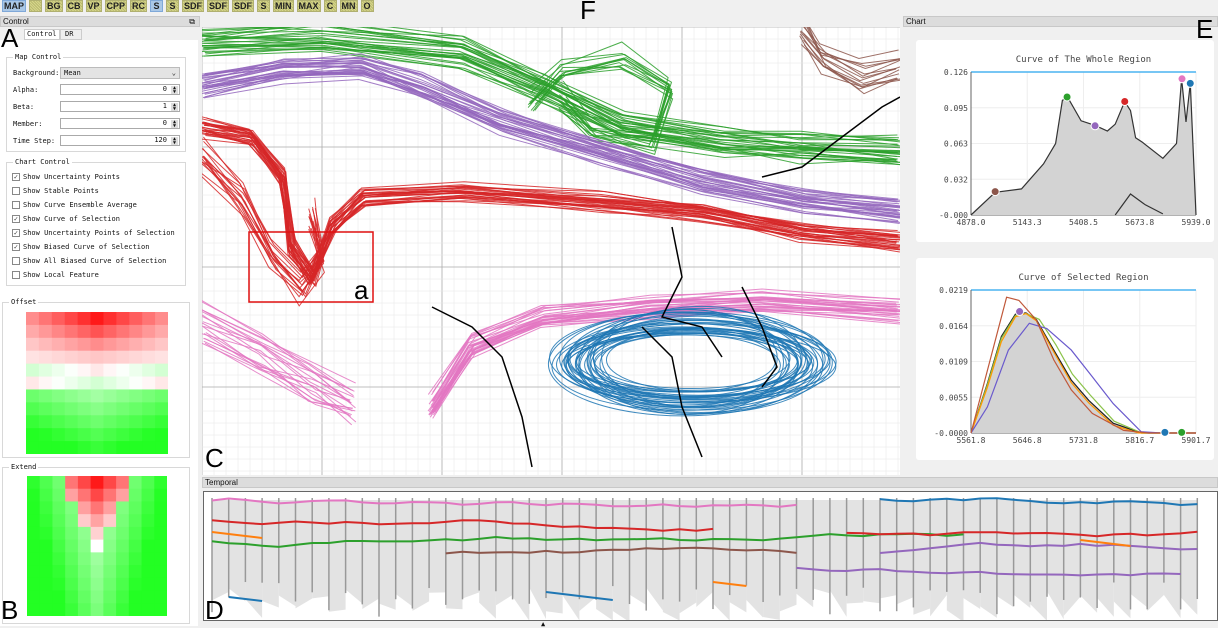 The width and height of the screenshot is (1218, 628). I want to click on float-icon: ⧉, so click(192, 21).